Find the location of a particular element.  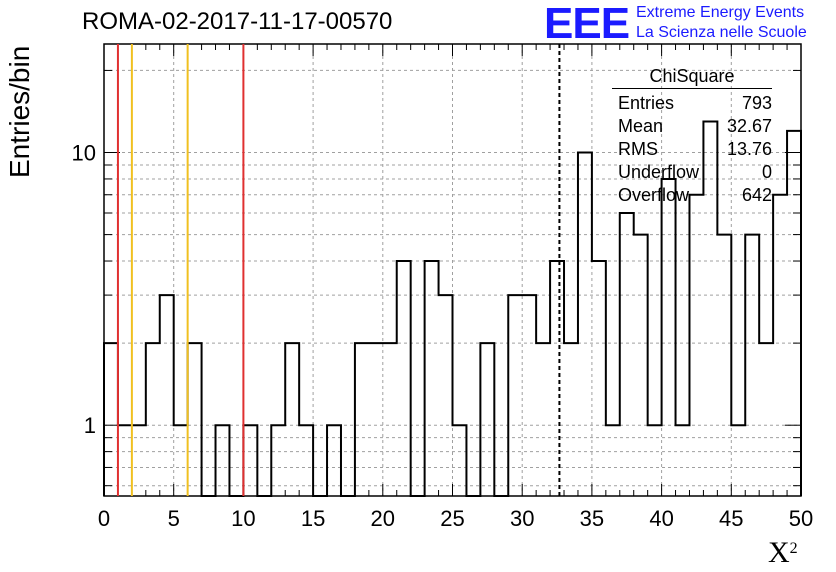

stats-row-underflow: Underflow 0 is located at coordinates (692, 172).